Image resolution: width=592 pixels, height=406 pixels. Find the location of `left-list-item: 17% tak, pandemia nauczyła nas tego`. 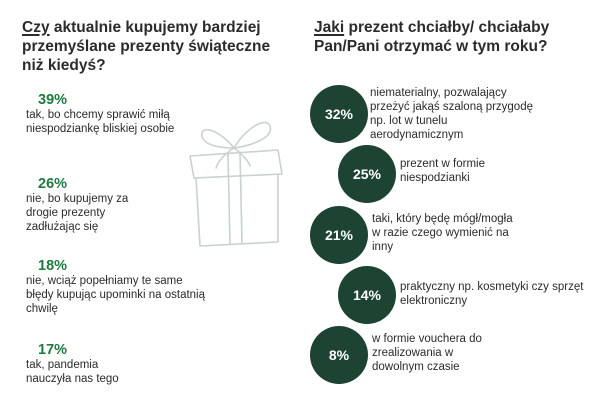

left-list-item: 17% tak, pandemia nauczyła nas tego is located at coordinates (121, 364).